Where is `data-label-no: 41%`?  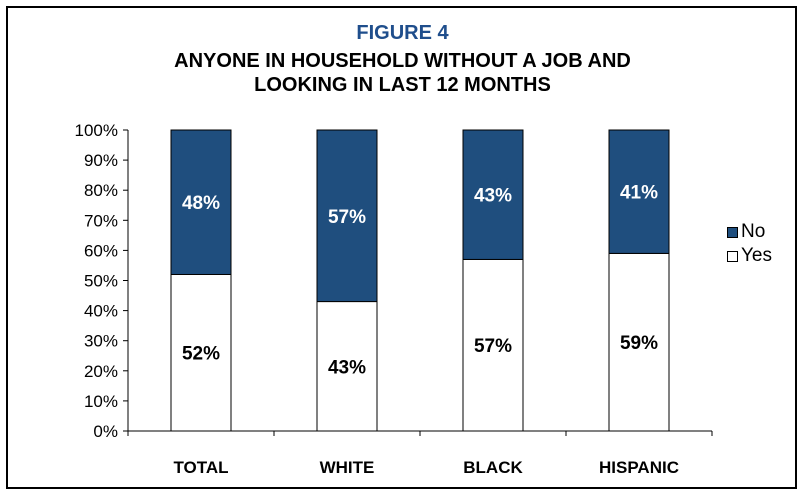
data-label-no: 41% is located at coordinates (639, 193).